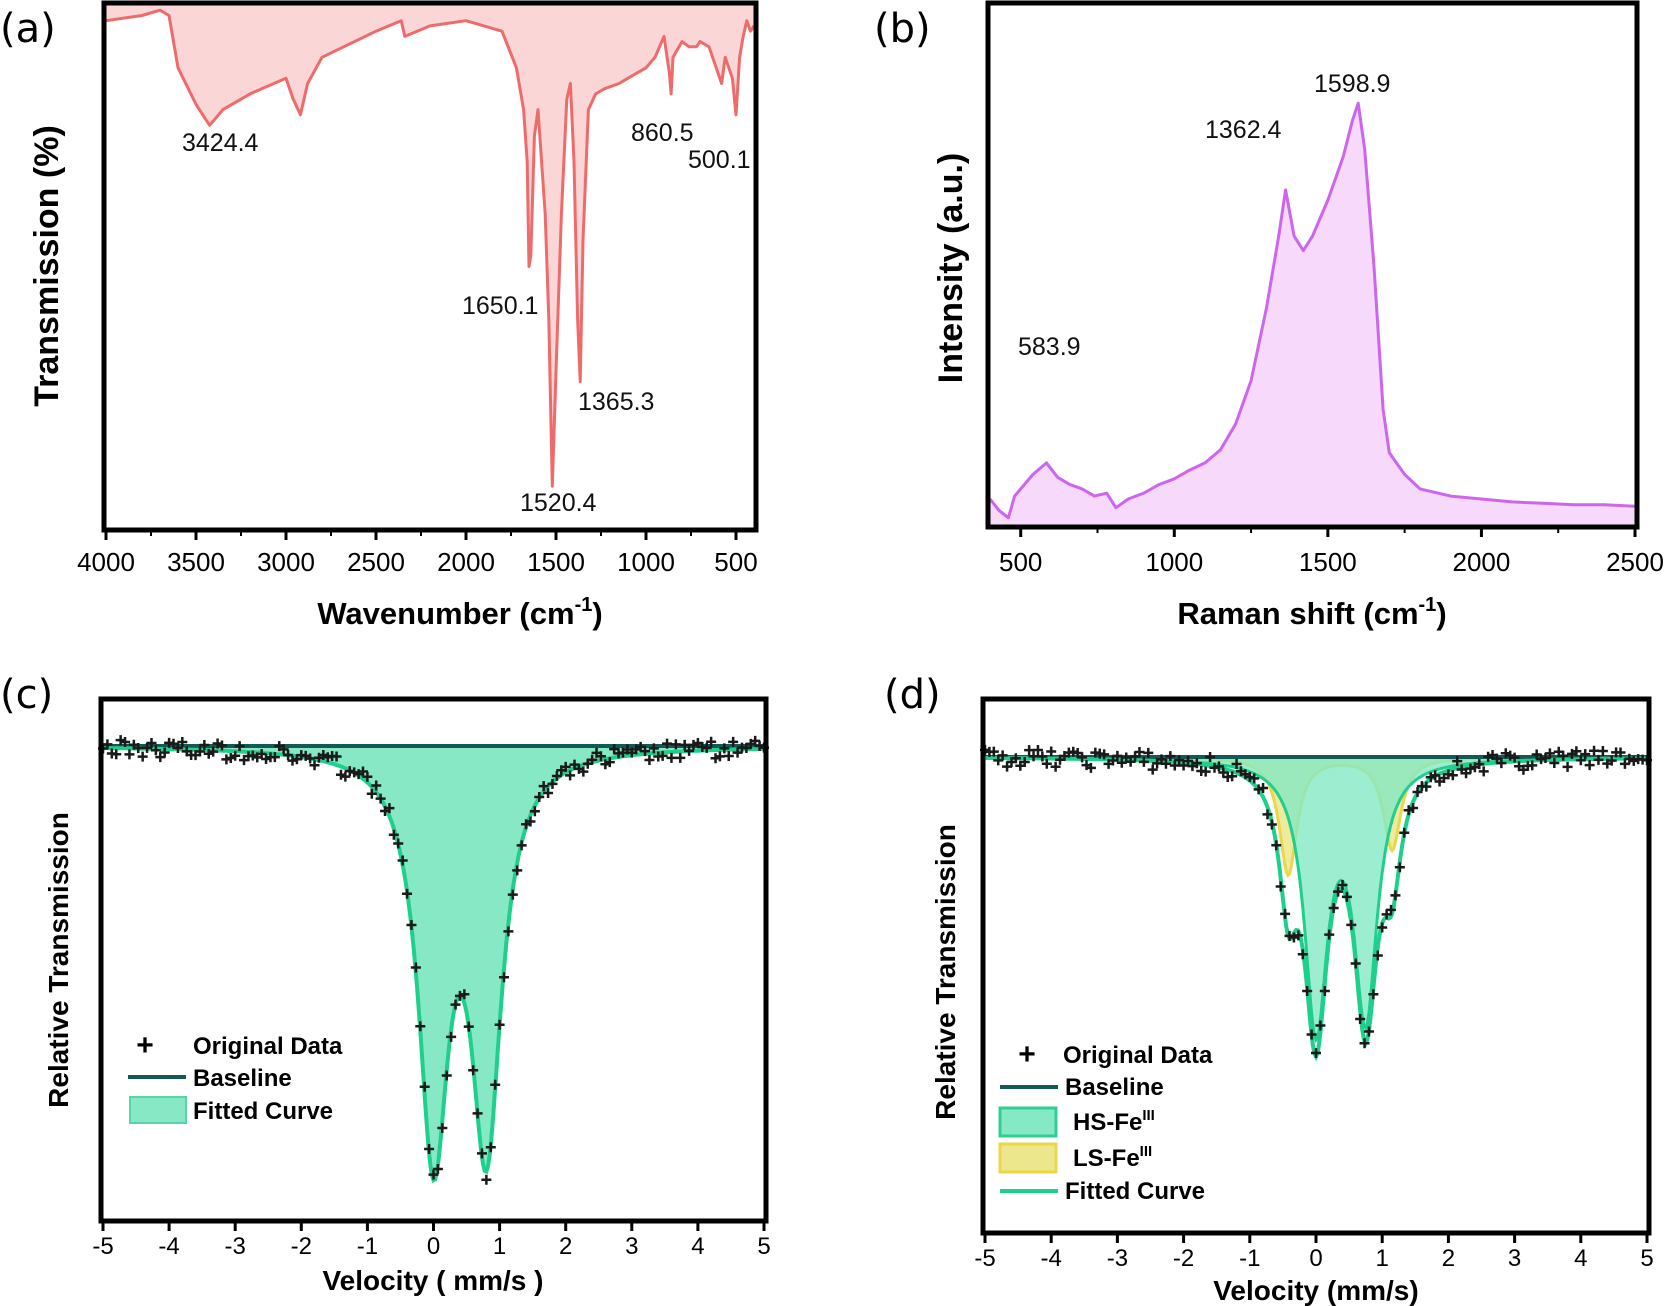 This screenshot has width=1667, height=1306. What do you see at coordinates (301, 1246) in the screenshot?
I see `x-tick-label: -2` at bounding box center [301, 1246].